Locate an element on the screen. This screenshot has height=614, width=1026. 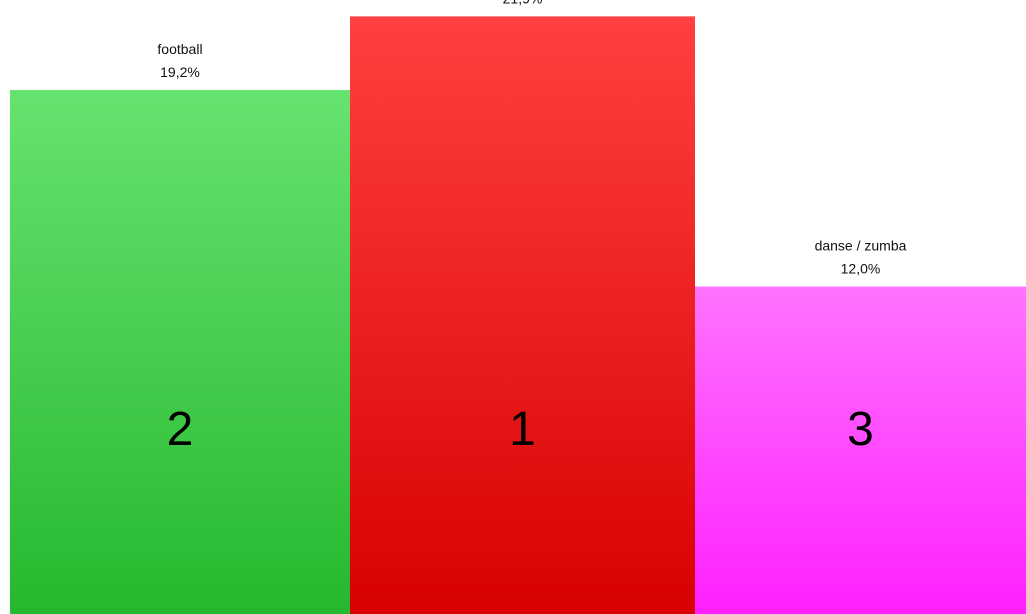
value-label: 19,2% is located at coordinates (180, 72).